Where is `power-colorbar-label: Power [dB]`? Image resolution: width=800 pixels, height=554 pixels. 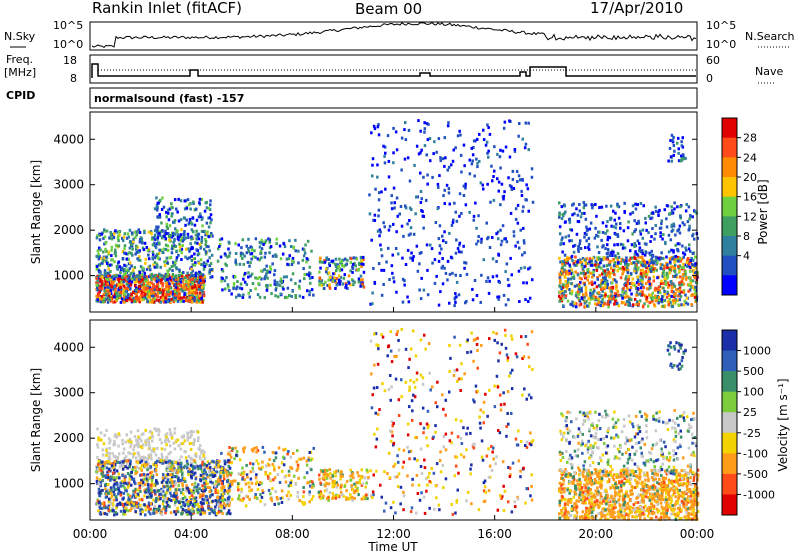
power-colorbar-label: Power [dB] is located at coordinates (763, 211).